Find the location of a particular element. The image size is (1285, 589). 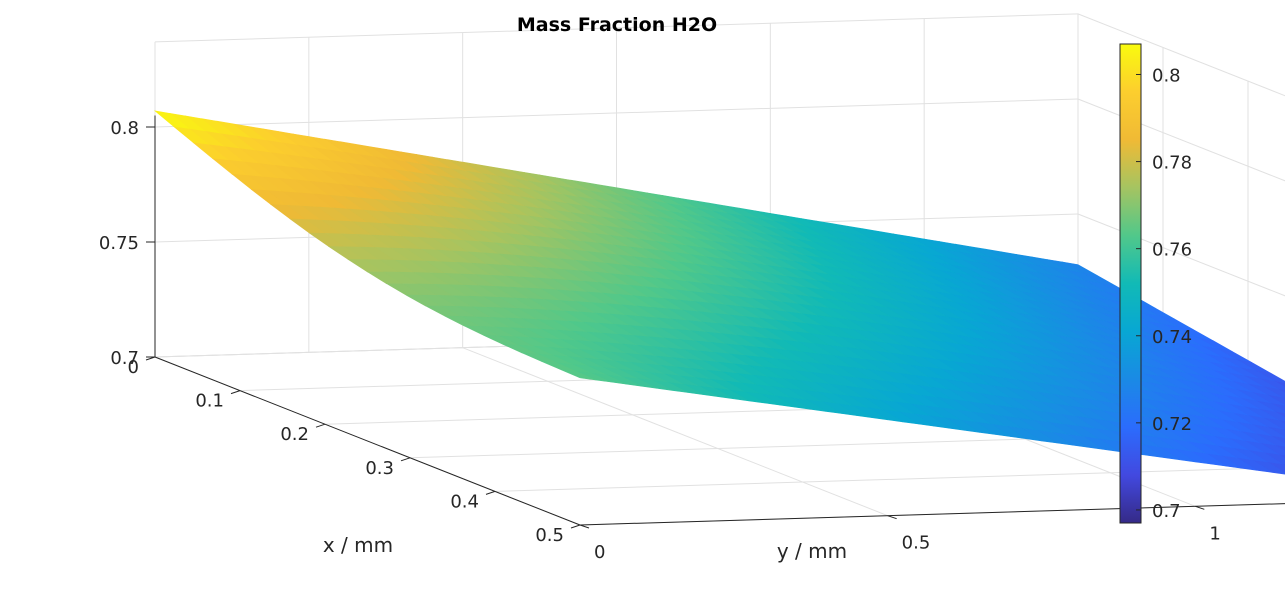

z-tick-label: 0.7 is located at coordinates (124, 358).